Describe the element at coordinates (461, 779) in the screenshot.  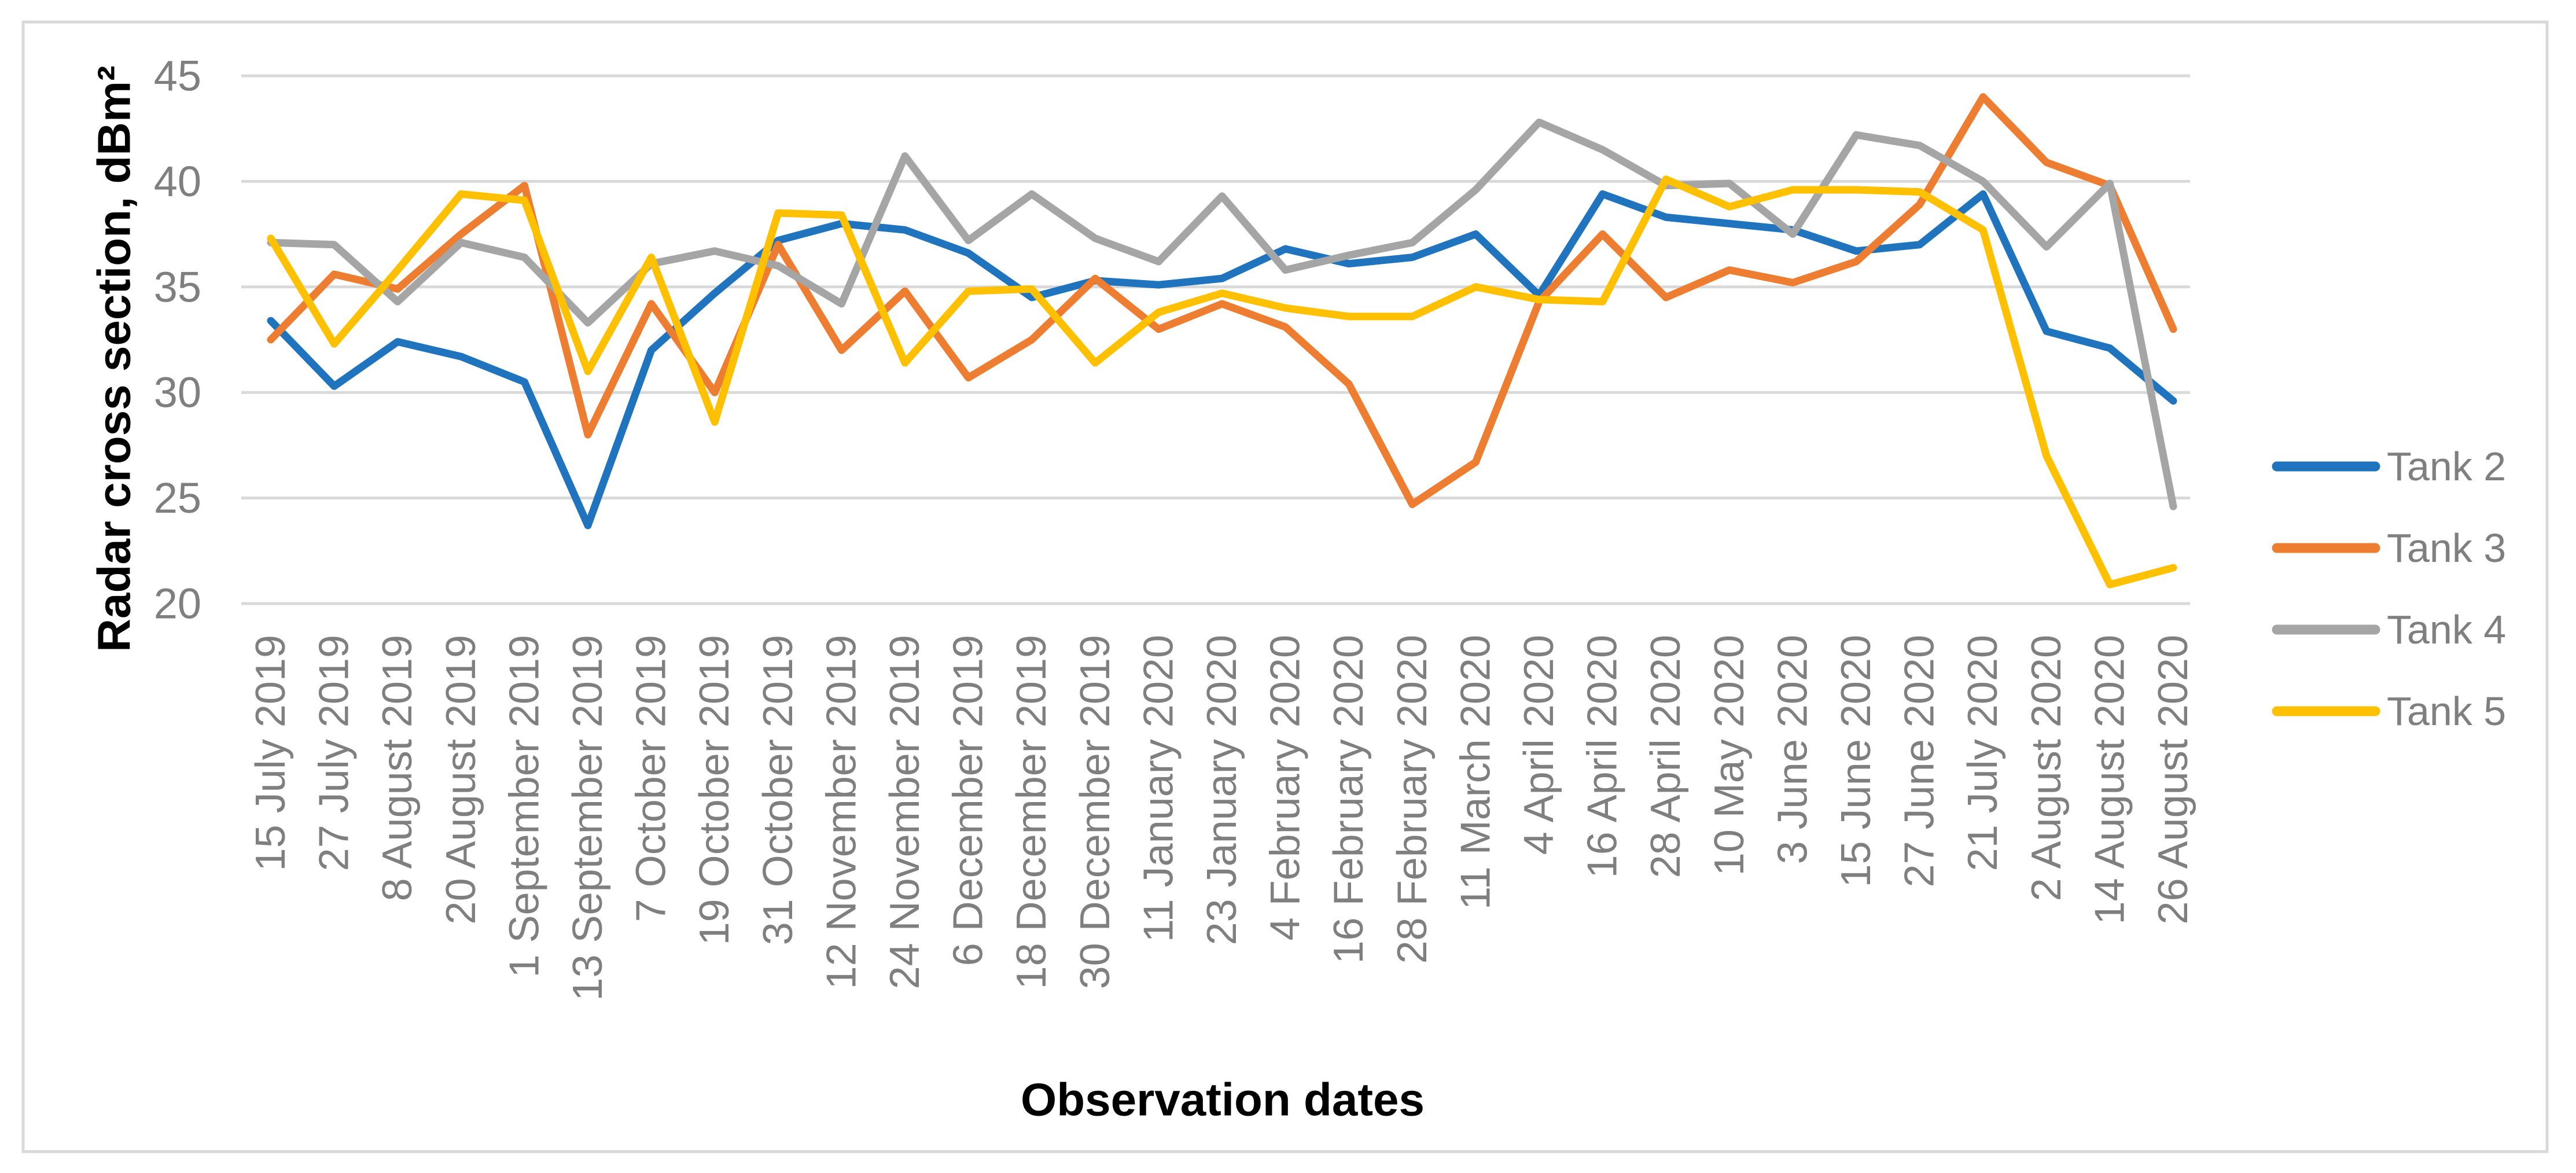
I see `x-tick-label: 20 August 2019` at that location.